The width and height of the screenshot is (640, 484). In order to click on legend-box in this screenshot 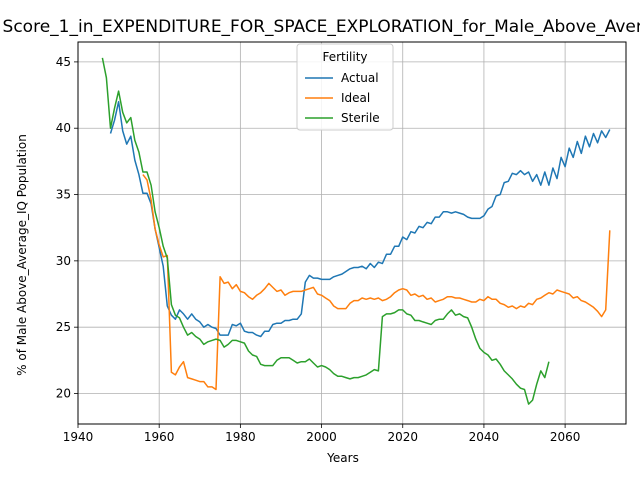, I will do `click(345, 87)`.